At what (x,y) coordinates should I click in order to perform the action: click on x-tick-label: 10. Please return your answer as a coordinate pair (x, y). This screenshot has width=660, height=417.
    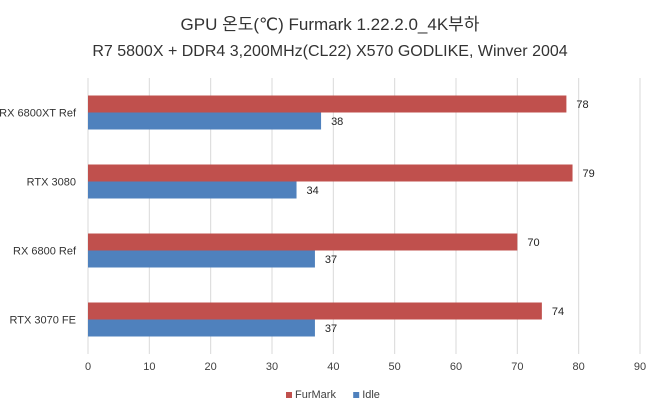
    Looking at the image, I should click on (149, 367).